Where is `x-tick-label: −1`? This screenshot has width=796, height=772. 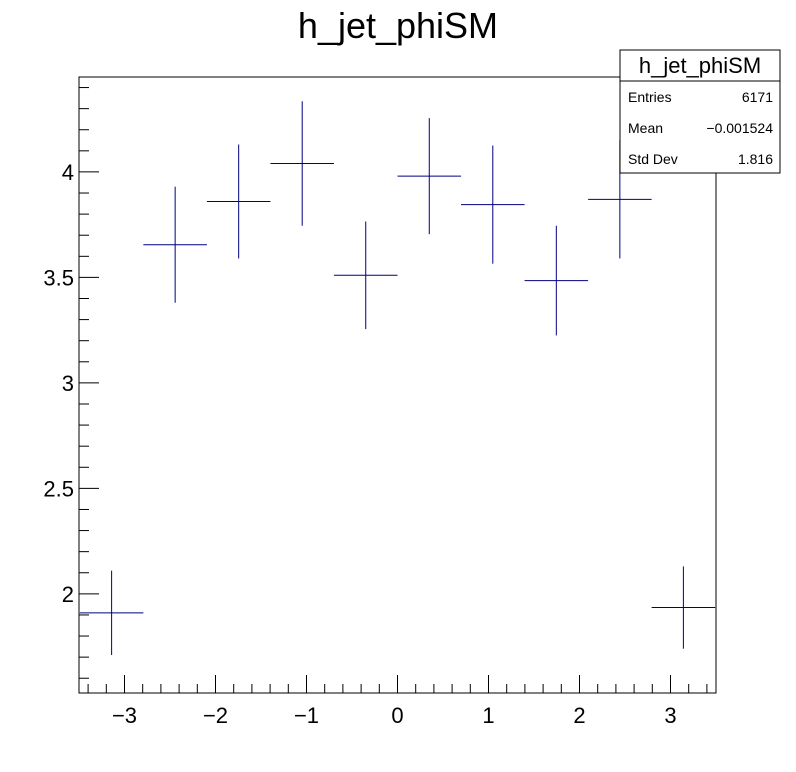 x-tick-label: −1 is located at coordinates (306, 715).